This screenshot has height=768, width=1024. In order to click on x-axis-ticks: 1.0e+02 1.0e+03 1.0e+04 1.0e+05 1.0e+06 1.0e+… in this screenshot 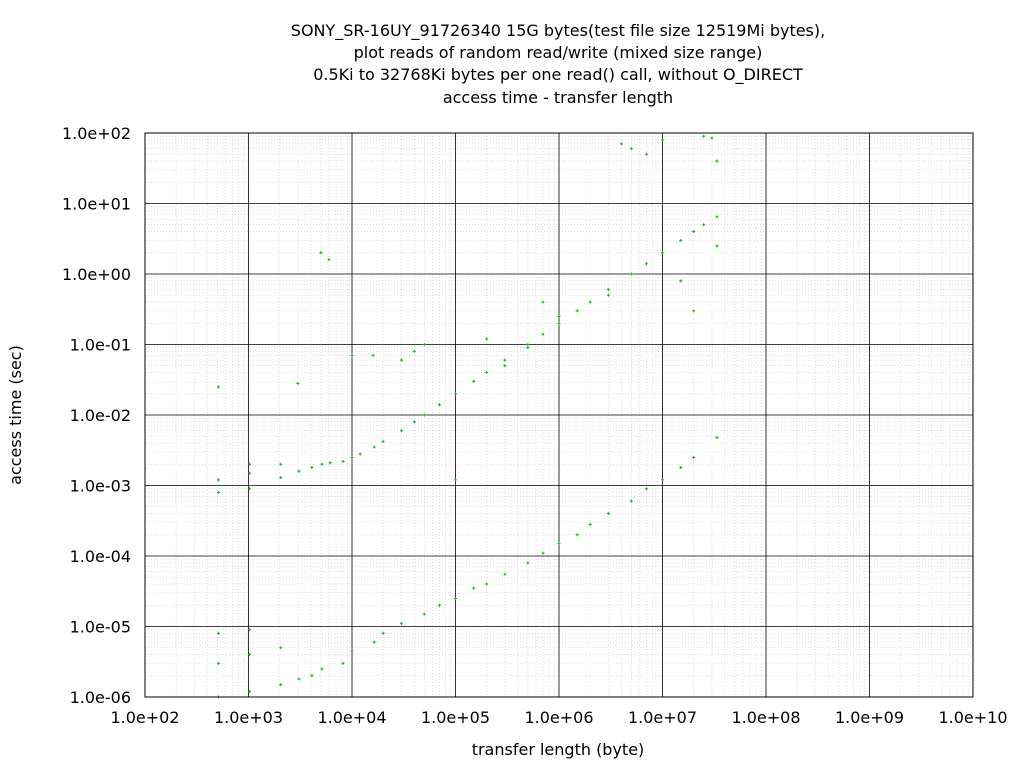, I will do `click(558, 717)`.